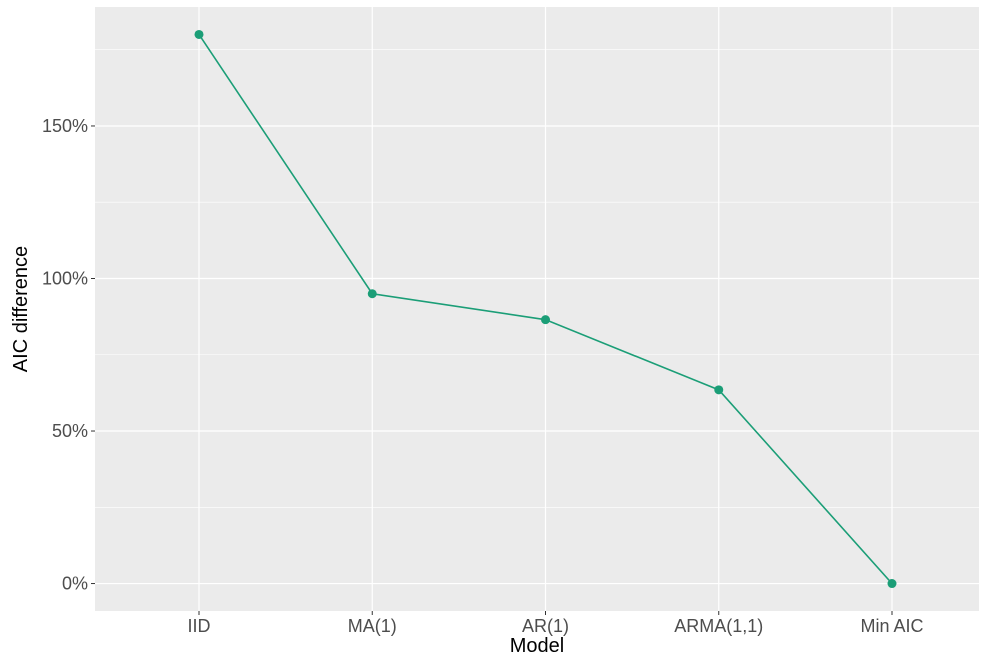  I want to click on x-tick-label: ARMA(1,1), so click(718, 626).